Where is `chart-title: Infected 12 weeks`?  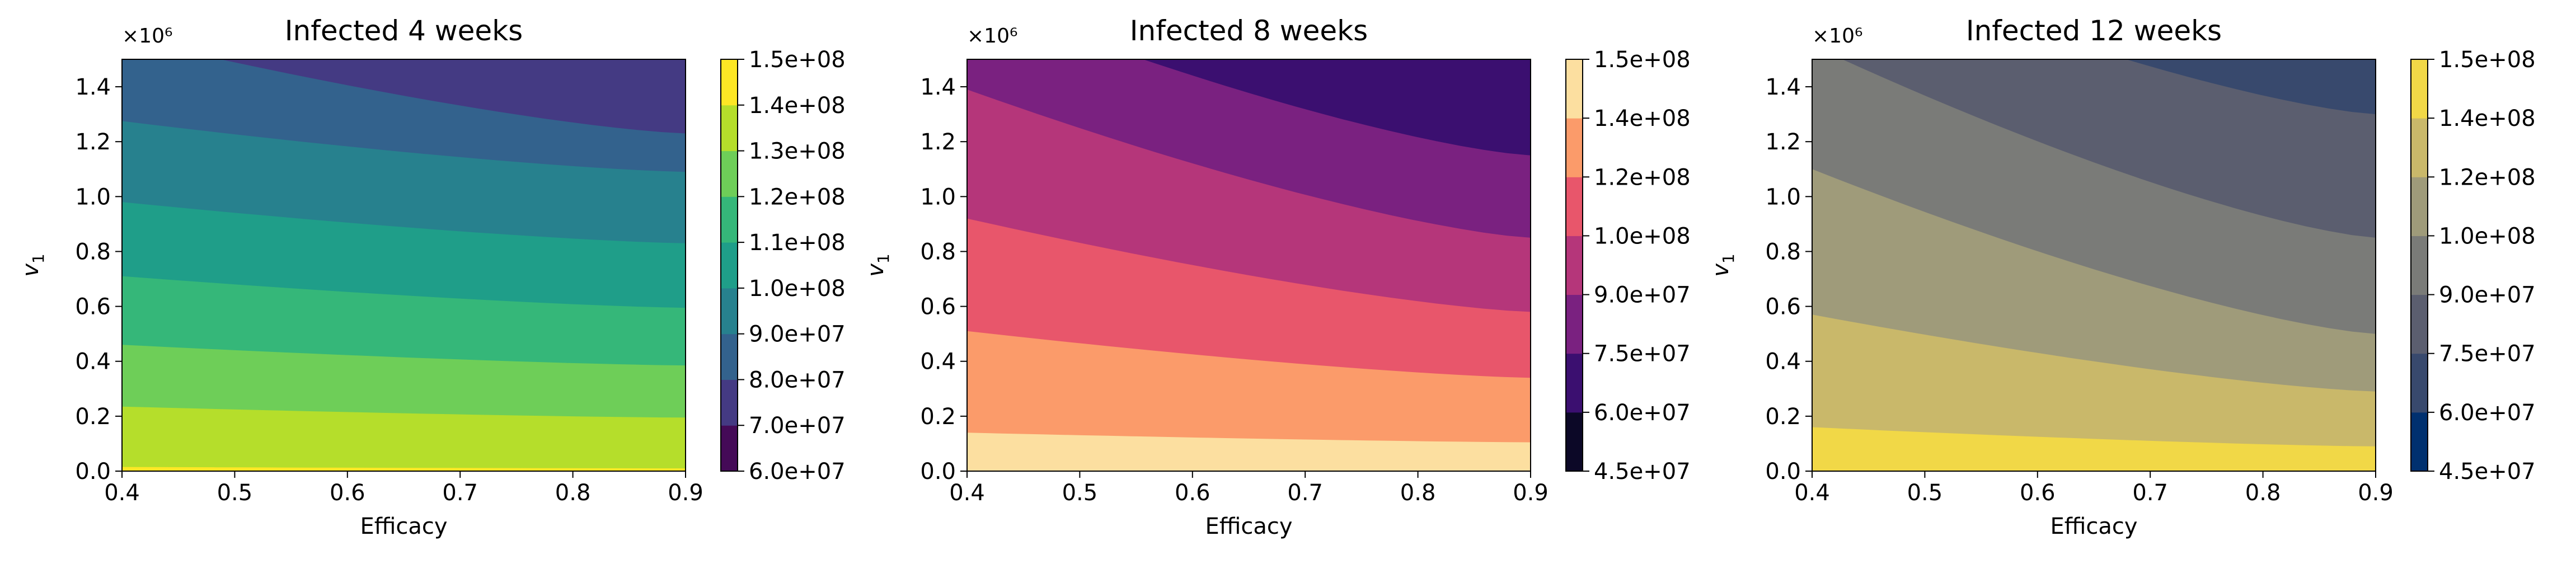
chart-title: Infected 12 weeks is located at coordinates (2094, 31).